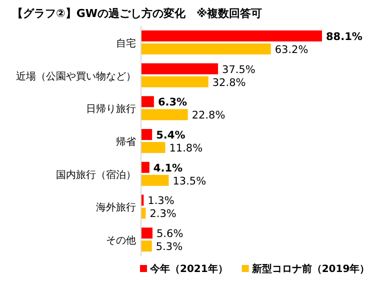 Image resolution: width=370 pixels, height=284 pixels. Describe the element at coordinates (209, 116) in the screenshot. I see `data-label: 22.8%` at that location.